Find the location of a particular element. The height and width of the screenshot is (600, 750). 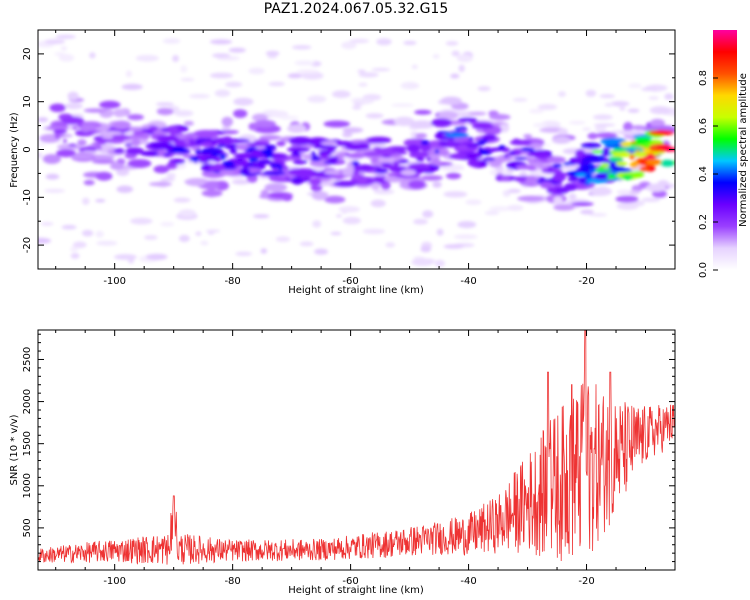

colorbar-tick-label: 0.4 is located at coordinates (703, 174).